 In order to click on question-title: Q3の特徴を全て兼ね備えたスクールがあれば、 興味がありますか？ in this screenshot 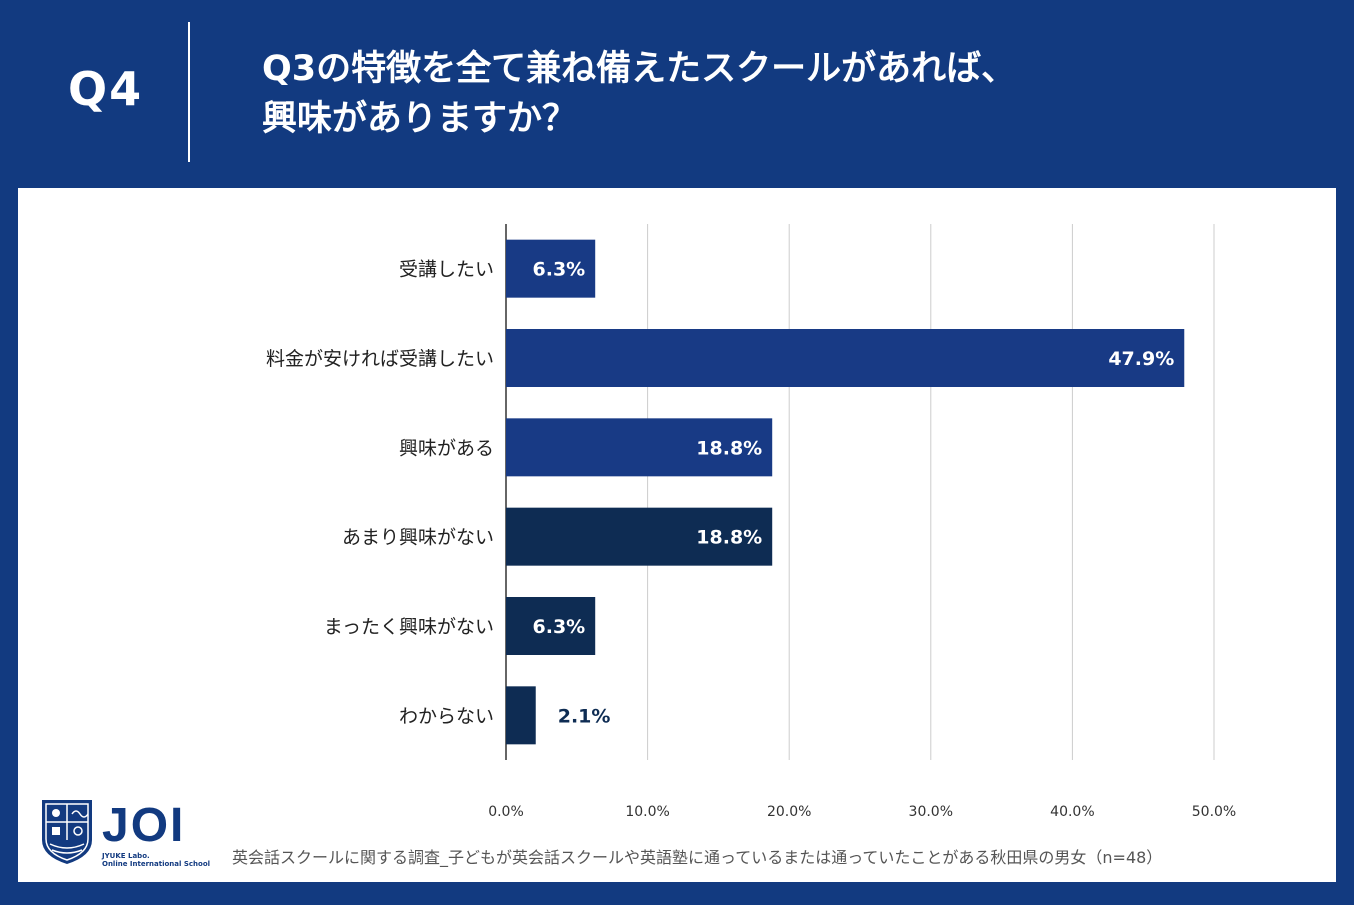, I will do `click(762, 94)`.